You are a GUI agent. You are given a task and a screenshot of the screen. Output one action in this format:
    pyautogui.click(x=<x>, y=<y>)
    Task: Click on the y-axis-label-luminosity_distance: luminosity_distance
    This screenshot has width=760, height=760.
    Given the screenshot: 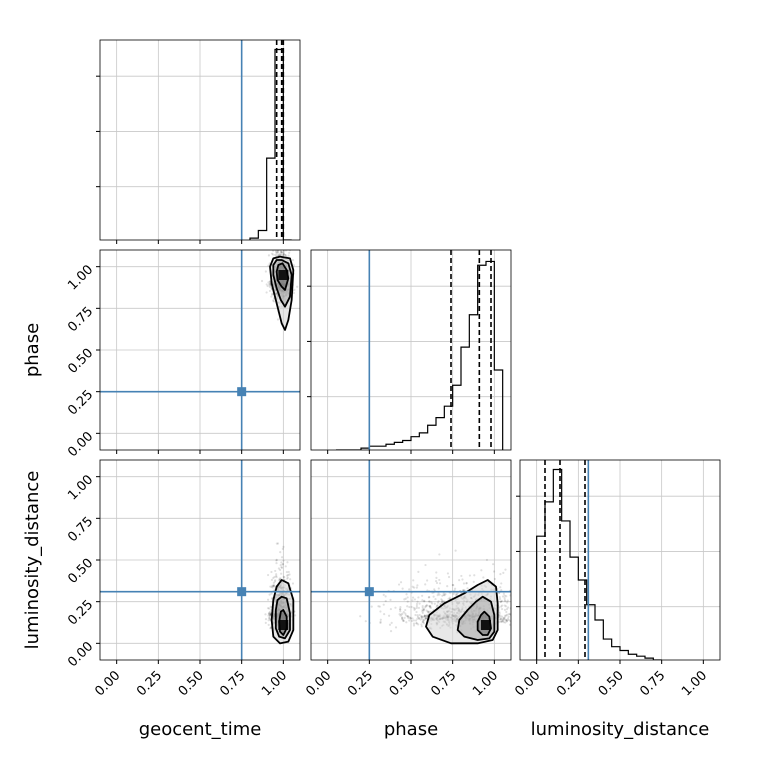 What is the action you would take?
    pyautogui.click(x=32, y=560)
    